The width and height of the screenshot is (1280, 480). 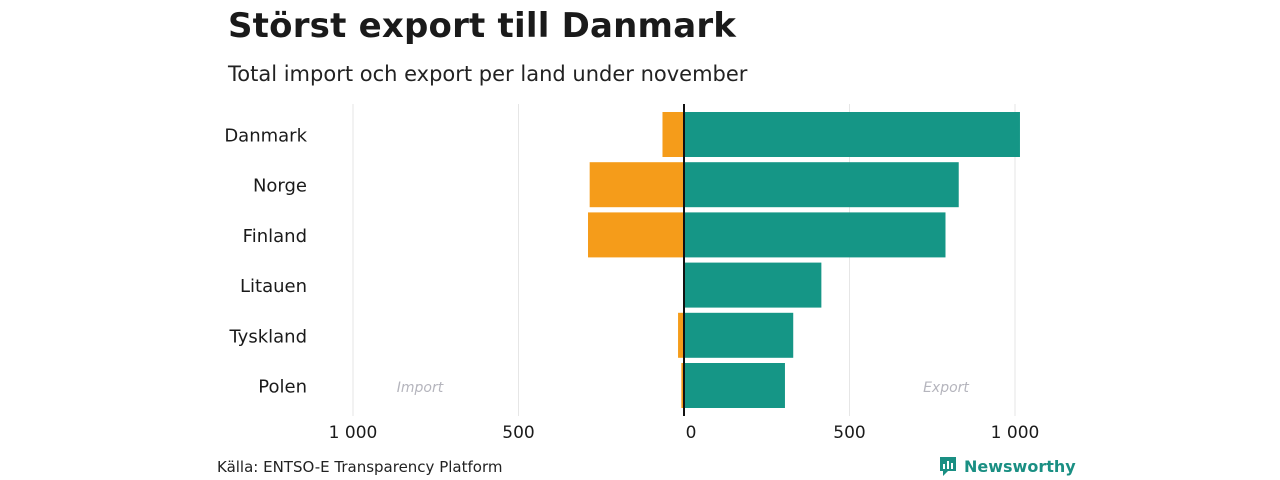 I want to click on category-label-danmark: Danmark, so click(x=265, y=136).